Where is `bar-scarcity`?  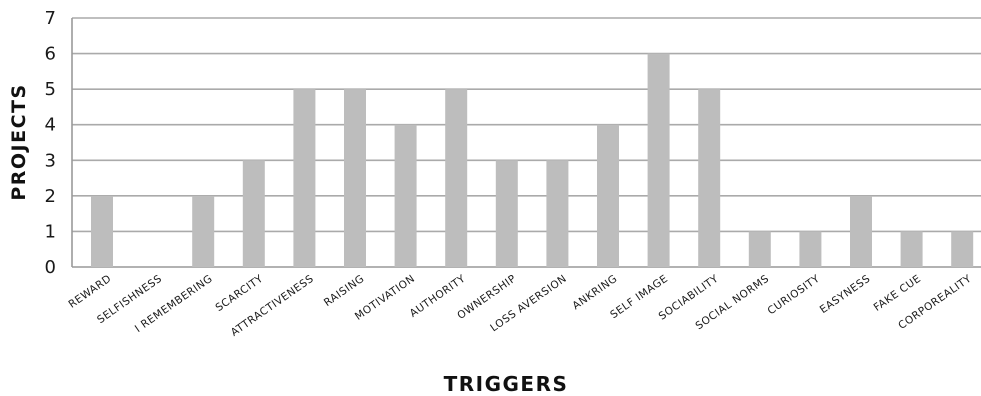 bar-scarcity is located at coordinates (253, 213).